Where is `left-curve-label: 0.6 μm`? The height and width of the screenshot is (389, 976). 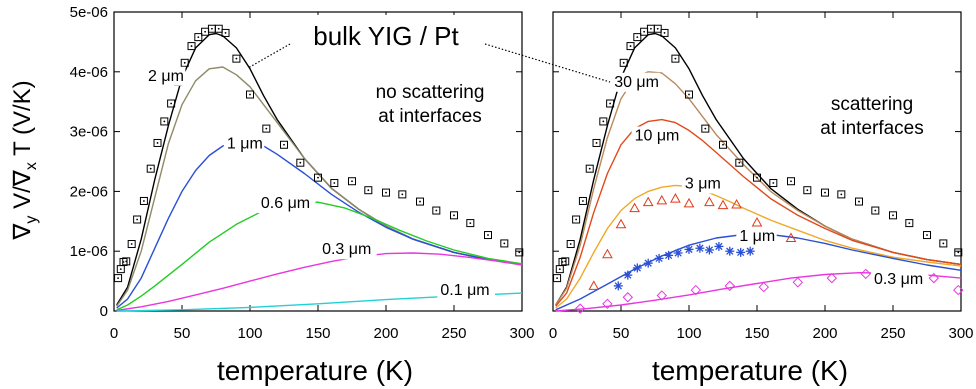
left-curve-label: 0.6 μm is located at coordinates (285, 203).